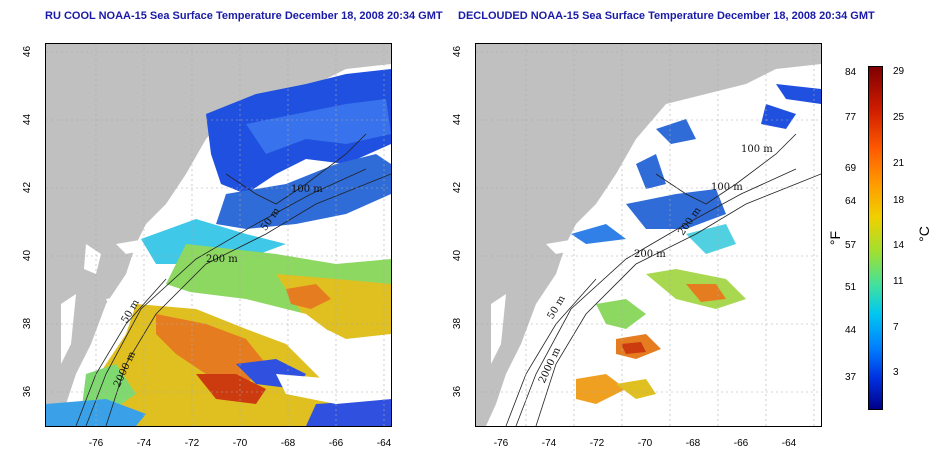 The image size is (950, 475). Describe the element at coordinates (851, 201) in the screenshot. I see `fahrenheit-tick: 64` at that location.